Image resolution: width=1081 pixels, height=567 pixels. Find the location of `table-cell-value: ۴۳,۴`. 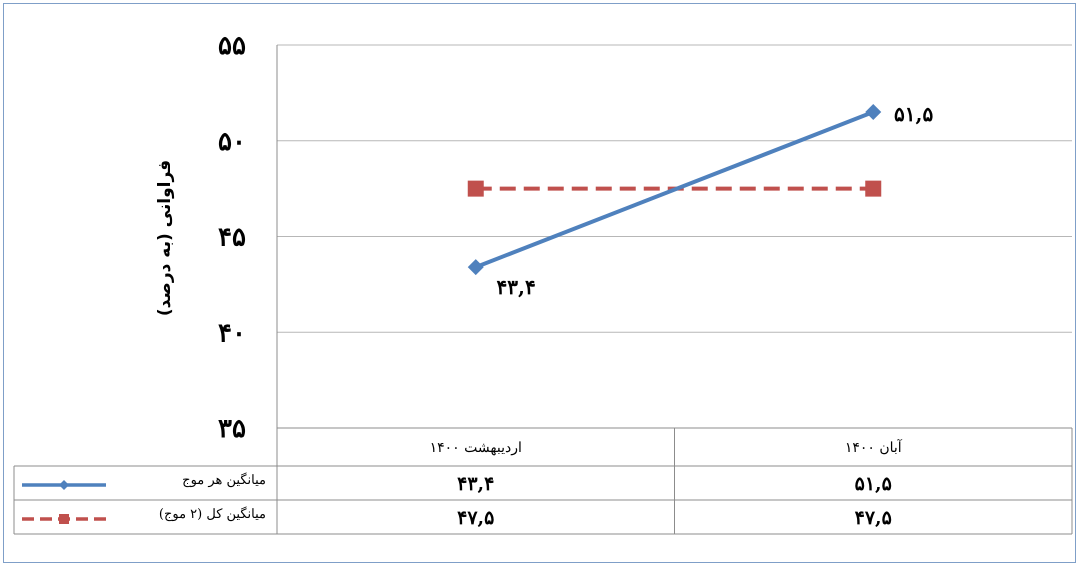

table-cell-value: ۴۳,۴ is located at coordinates (475, 484).